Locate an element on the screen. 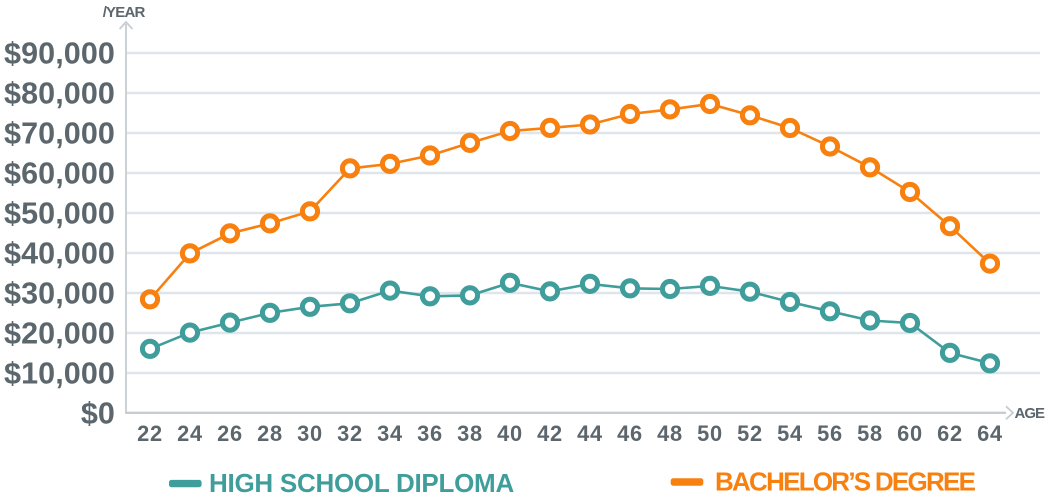 The height and width of the screenshot is (495, 1050). svg-text: 46 is located at coordinates (630, 433).